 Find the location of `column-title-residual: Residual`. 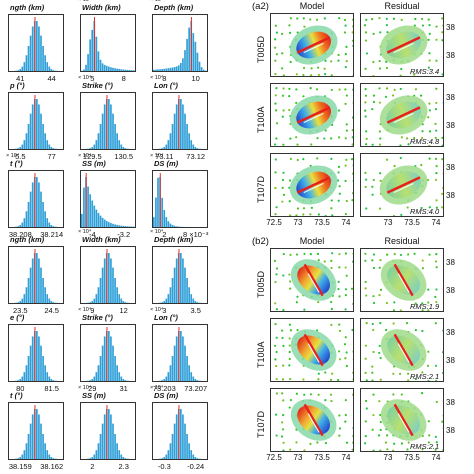

column-title-residual: Residual is located at coordinates (402, 6).